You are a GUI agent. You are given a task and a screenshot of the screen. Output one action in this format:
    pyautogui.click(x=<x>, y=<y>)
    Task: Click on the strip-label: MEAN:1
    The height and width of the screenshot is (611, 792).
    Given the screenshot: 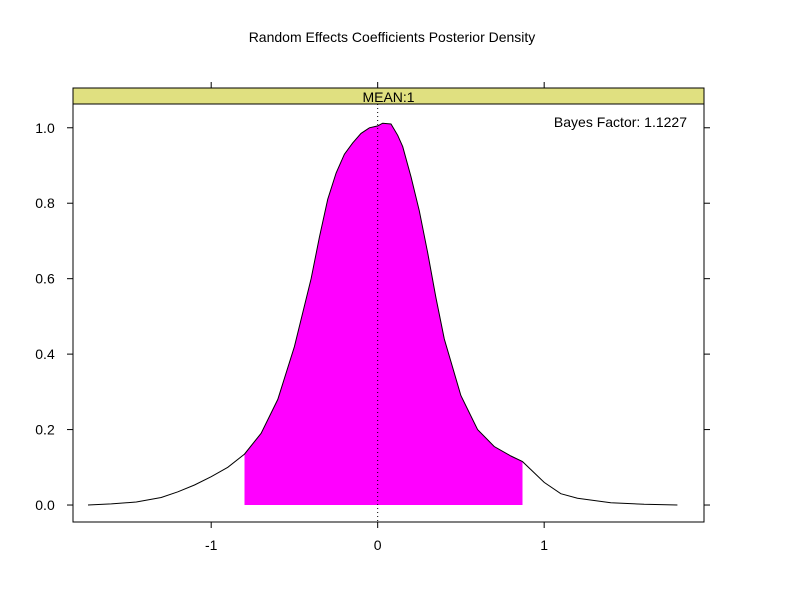 What is the action you would take?
    pyautogui.click(x=388, y=97)
    